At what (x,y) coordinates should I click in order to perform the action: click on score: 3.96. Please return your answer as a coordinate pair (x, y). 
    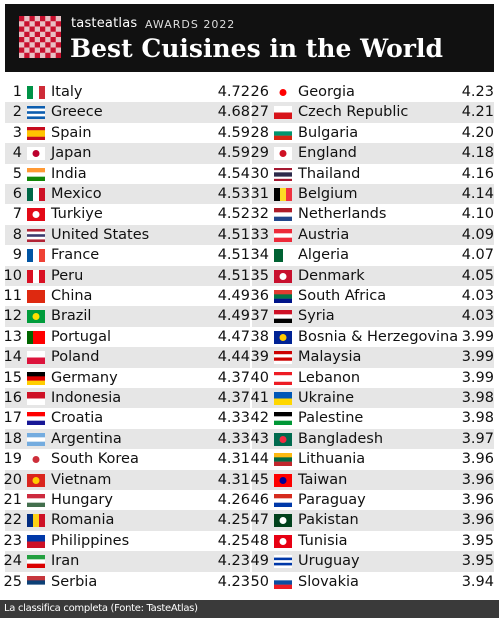
    Looking at the image, I should click on (477, 520).